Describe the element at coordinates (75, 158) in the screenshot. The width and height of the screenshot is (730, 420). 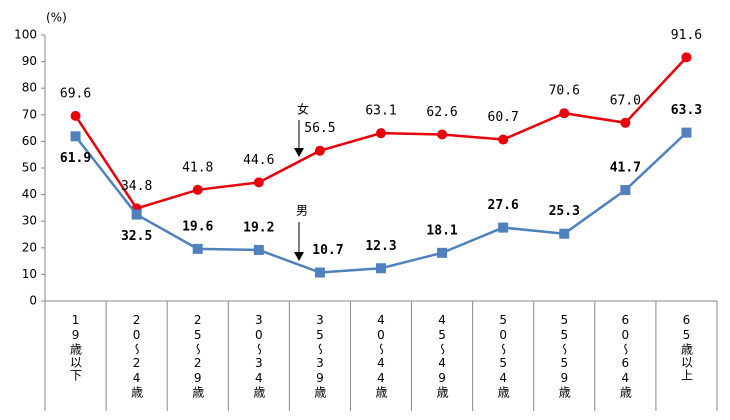
I see `value-label: 61.9` at that location.